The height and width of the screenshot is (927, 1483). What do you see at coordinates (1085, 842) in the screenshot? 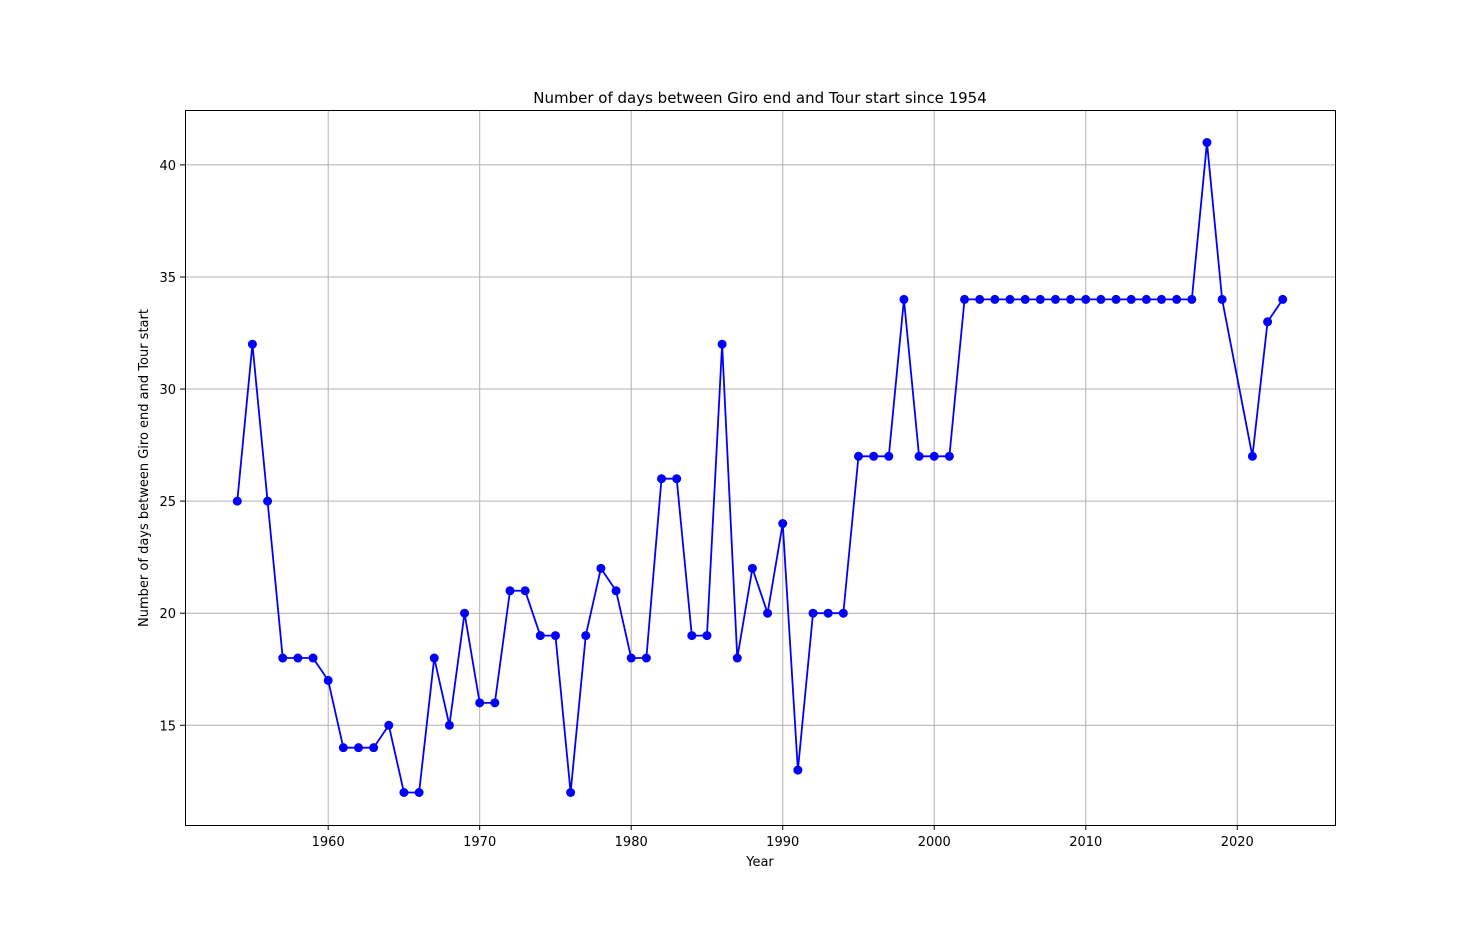
I see `x-tick-label: 2010` at bounding box center [1085, 842].